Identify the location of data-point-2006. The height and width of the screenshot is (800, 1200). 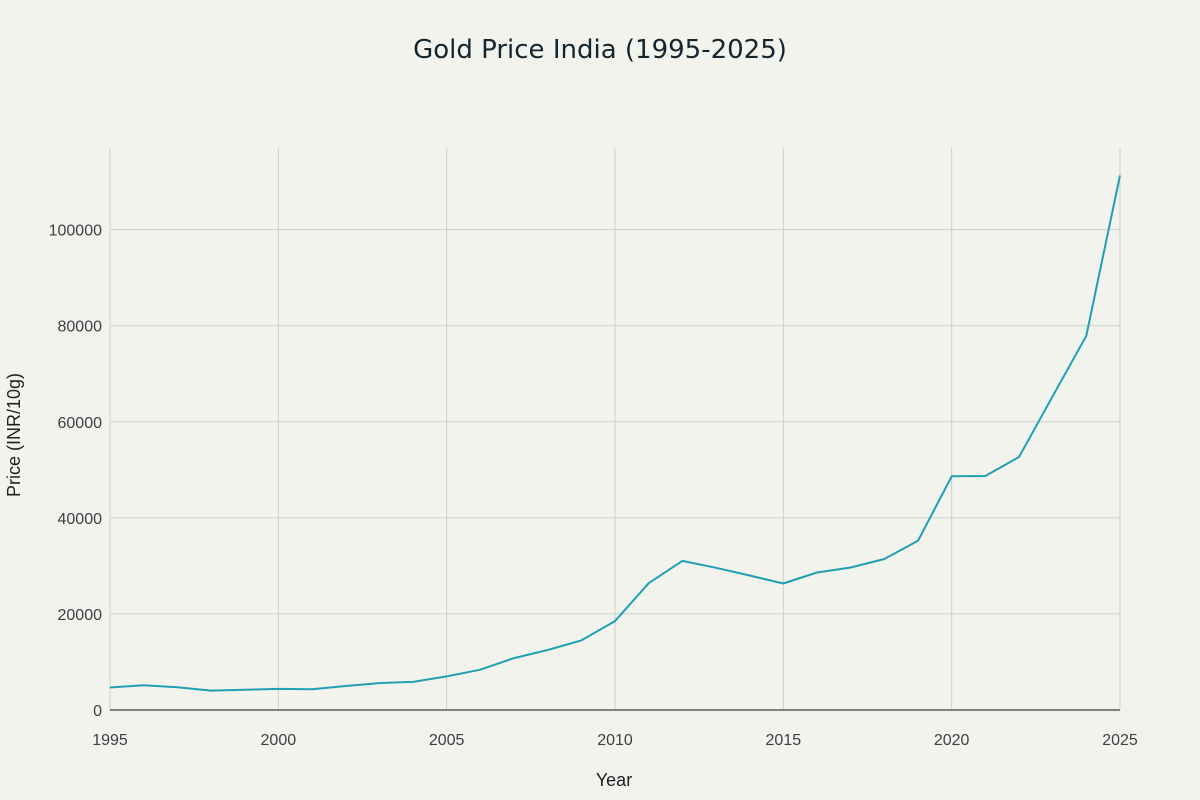
(480, 670).